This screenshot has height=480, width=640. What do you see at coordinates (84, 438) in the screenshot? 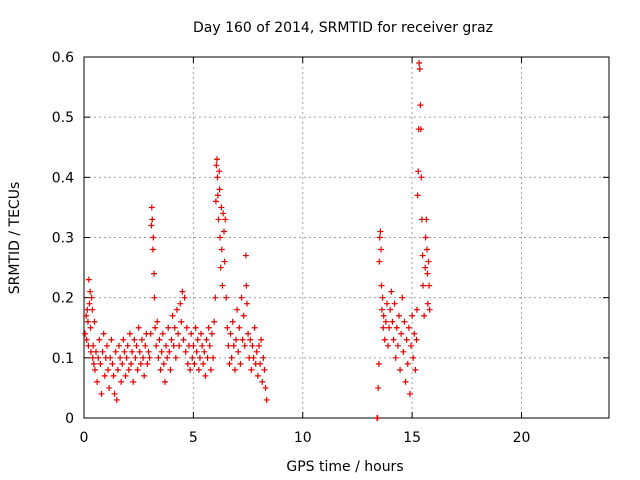
I see `x-tick-label: 0` at bounding box center [84, 438].